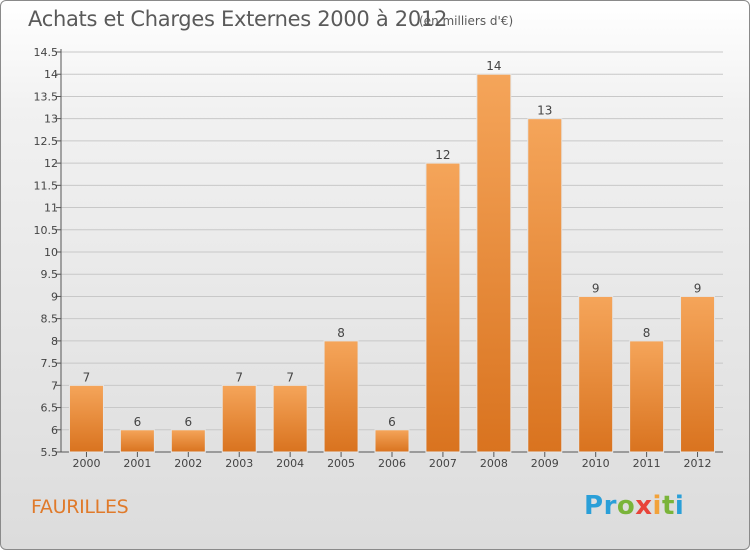 The image size is (750, 550). What do you see at coordinates (668, 506) in the screenshot?
I see `logo-letter: t` at bounding box center [668, 506].